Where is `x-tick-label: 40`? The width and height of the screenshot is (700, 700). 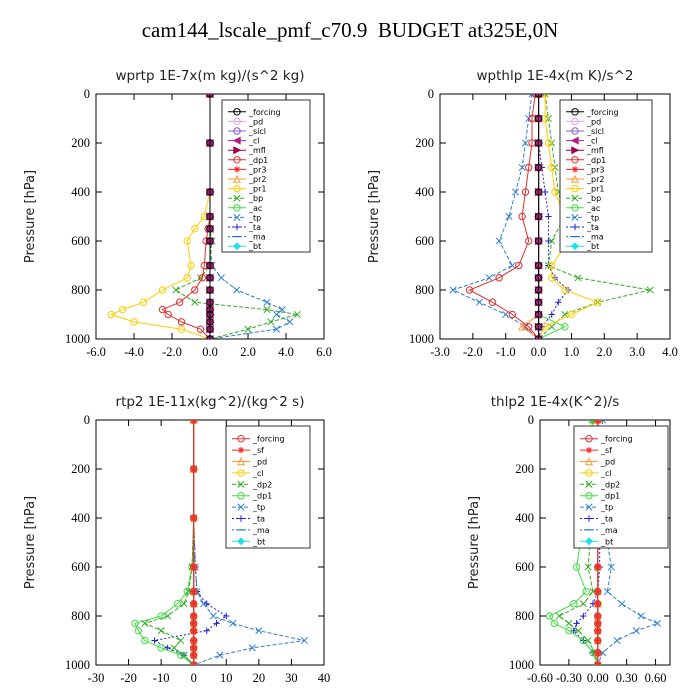 x-tick-label: 40 is located at coordinates (324, 678).